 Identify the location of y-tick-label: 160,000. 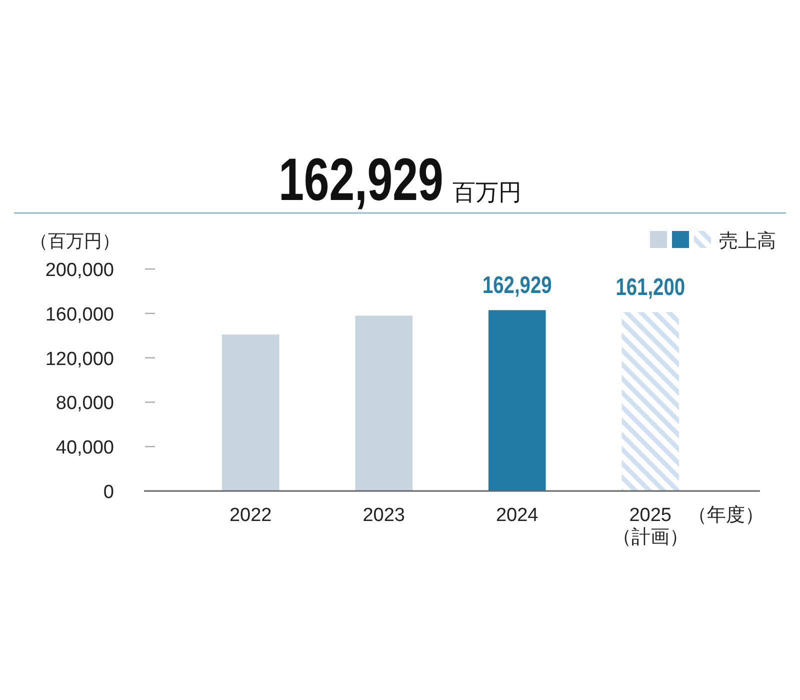
(79, 315).